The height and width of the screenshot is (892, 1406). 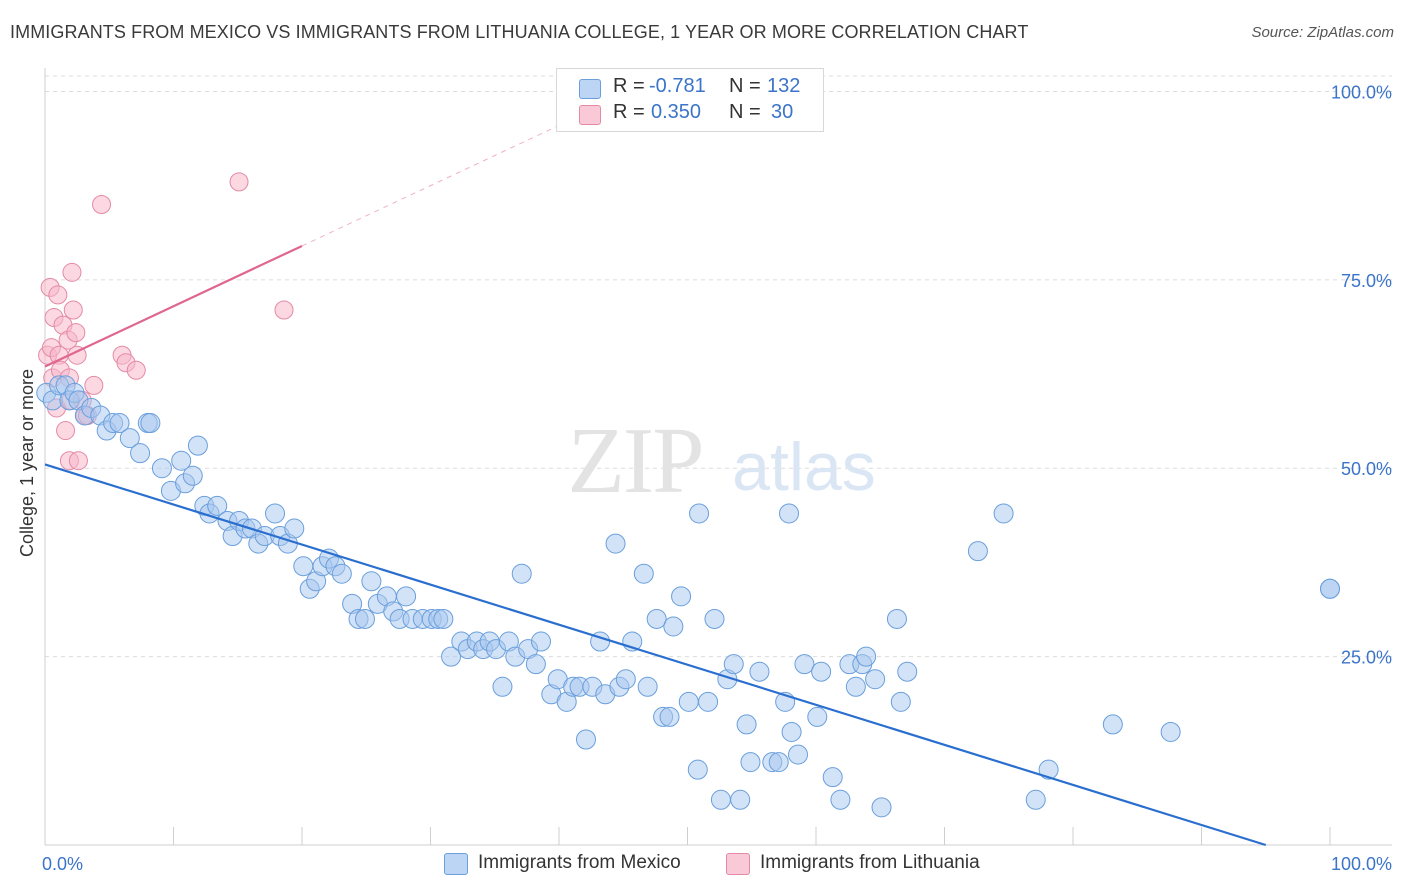 What do you see at coordinates (804, 467) in the screenshot?
I see `watermark-atlas: atlas` at bounding box center [804, 467].